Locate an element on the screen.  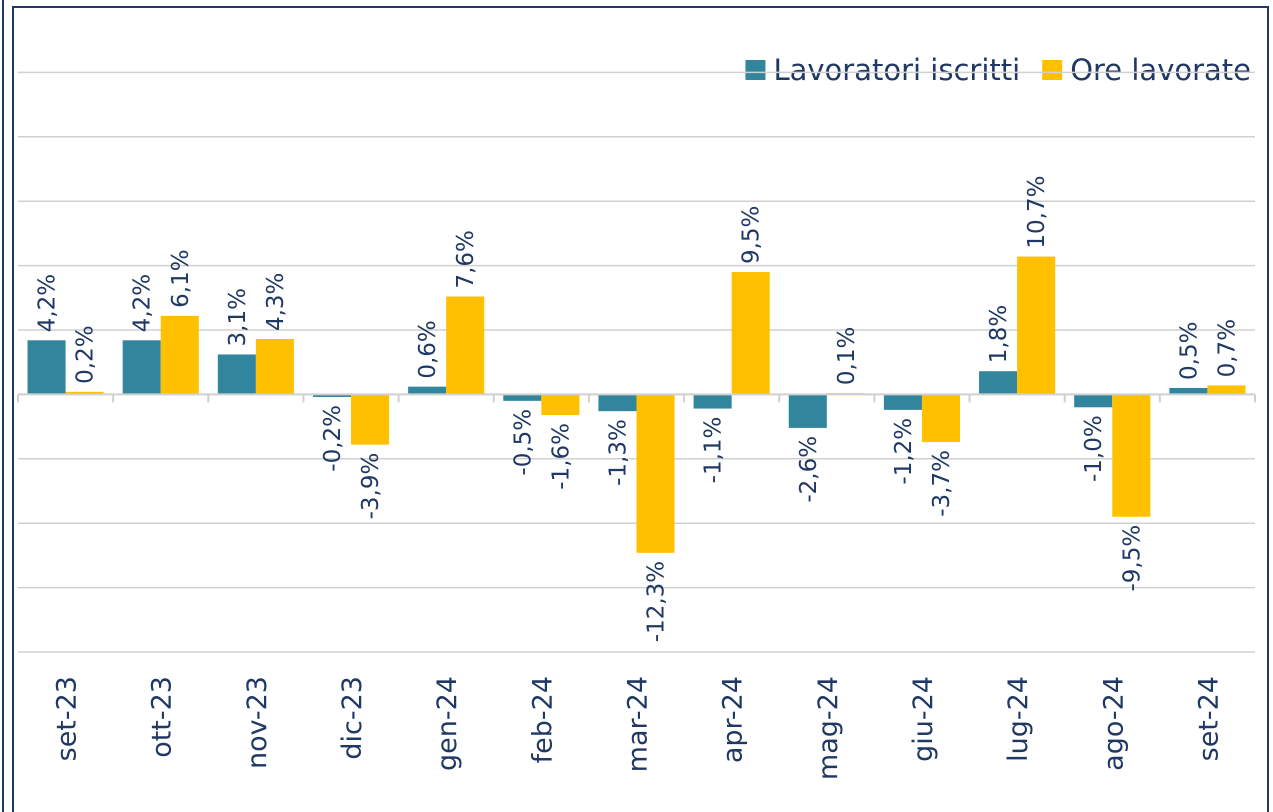
value-label: -1,2% is located at coordinates (904, 451).